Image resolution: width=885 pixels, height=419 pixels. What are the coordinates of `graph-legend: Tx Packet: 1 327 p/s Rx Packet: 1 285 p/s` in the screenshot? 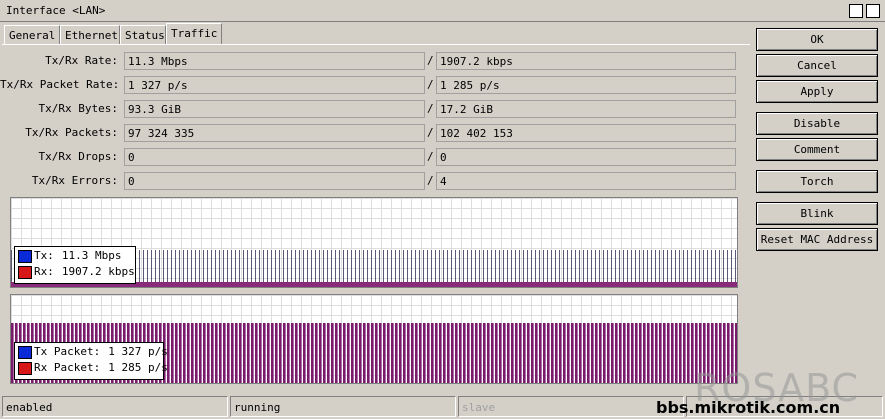 It's located at (91, 361).